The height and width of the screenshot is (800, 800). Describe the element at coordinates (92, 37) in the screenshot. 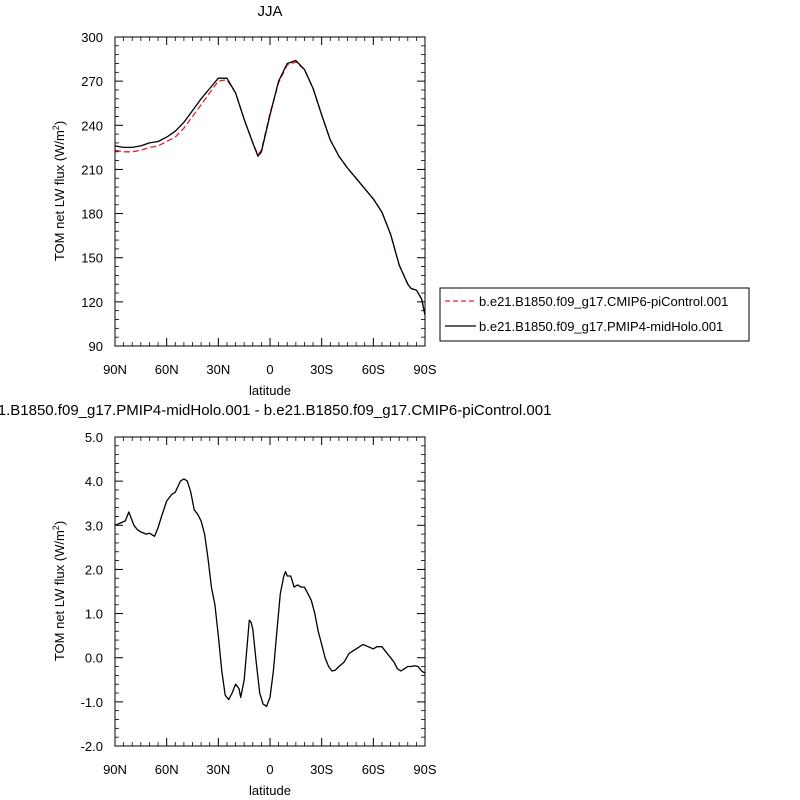

I see `top-y-tick-label: 300` at that location.